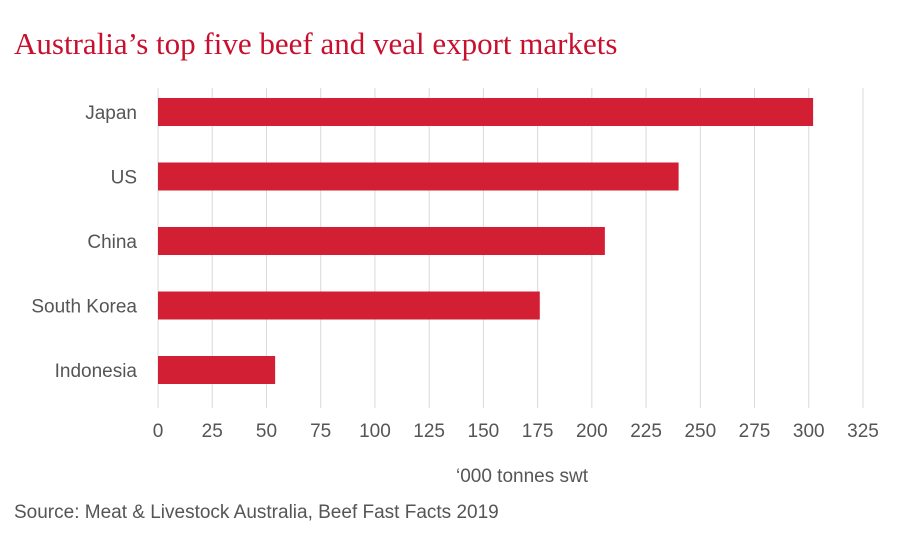  I want to click on category-label: US, so click(124, 178).